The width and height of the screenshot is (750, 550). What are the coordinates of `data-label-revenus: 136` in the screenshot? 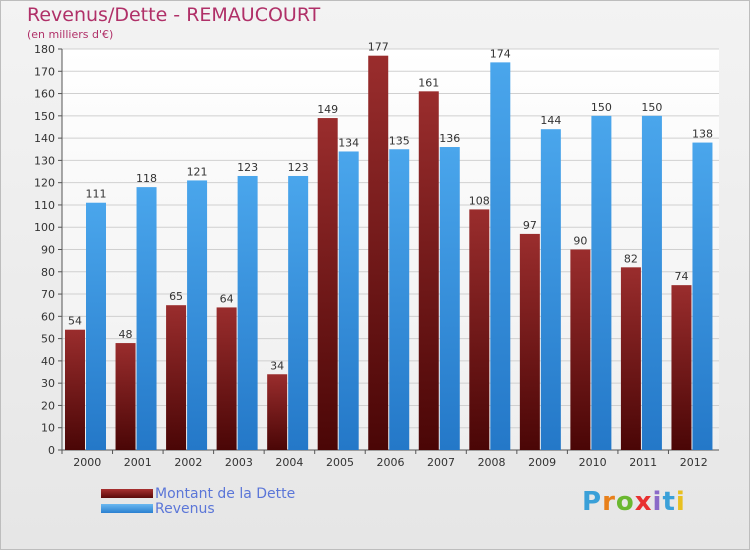 It's located at (449, 138).